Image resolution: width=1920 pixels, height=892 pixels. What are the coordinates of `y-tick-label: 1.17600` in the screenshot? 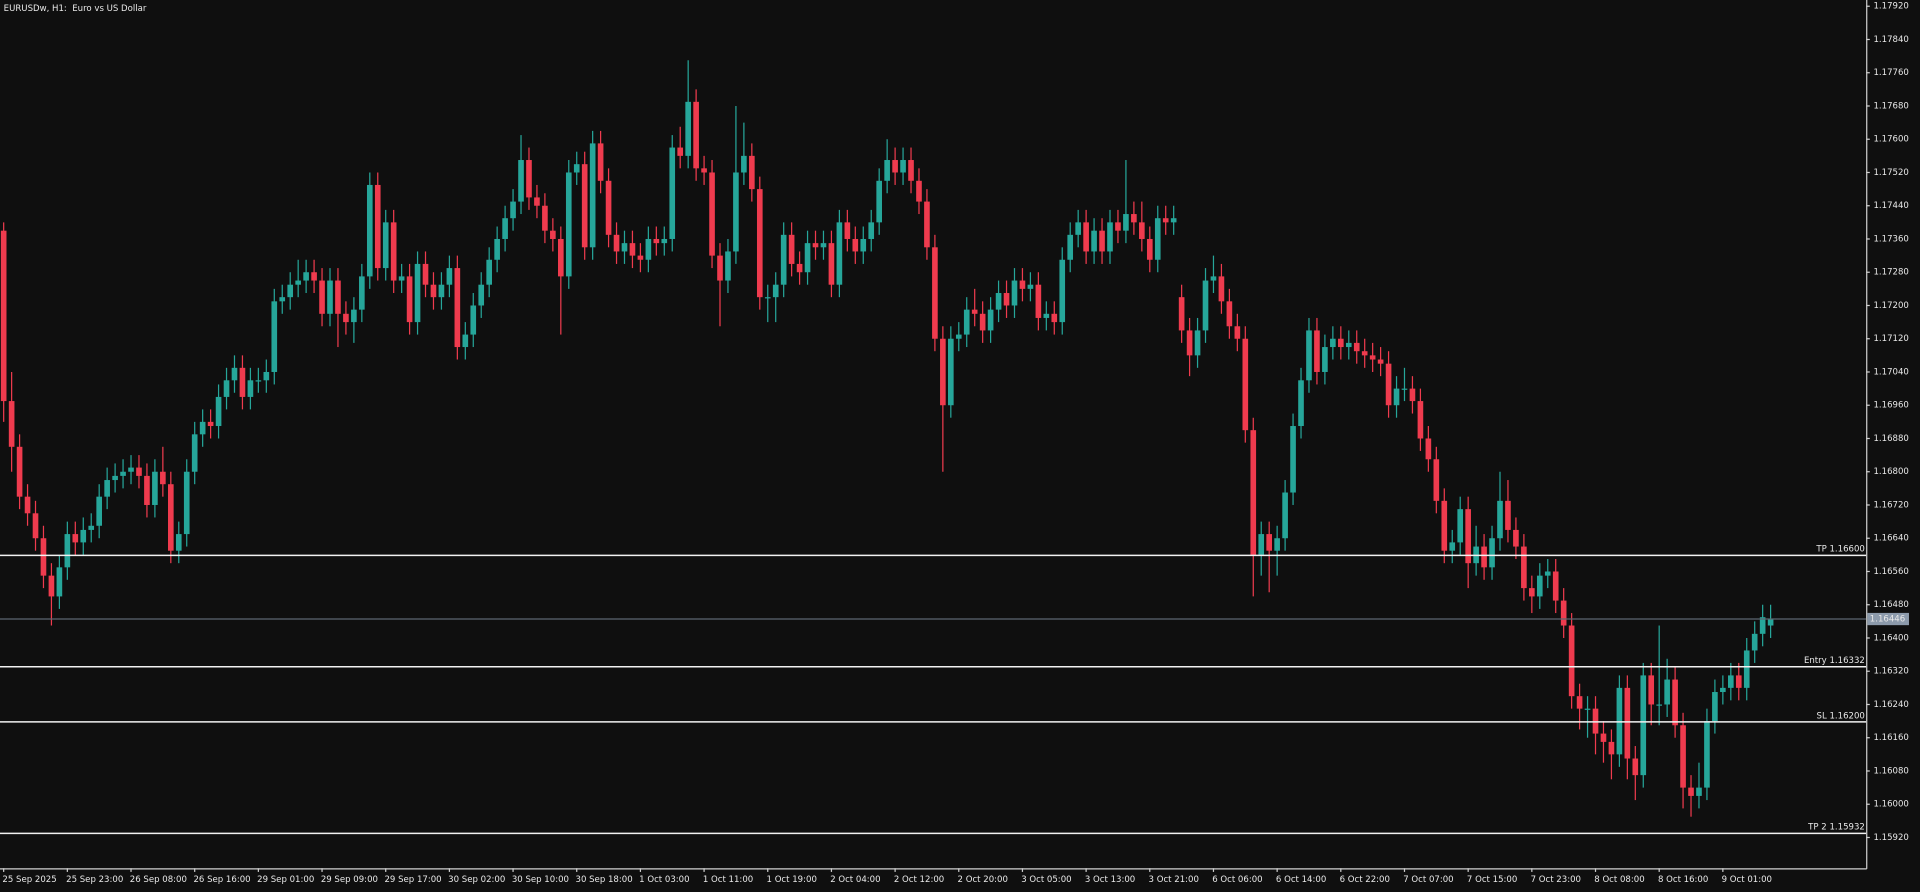 It's located at (1890, 140).